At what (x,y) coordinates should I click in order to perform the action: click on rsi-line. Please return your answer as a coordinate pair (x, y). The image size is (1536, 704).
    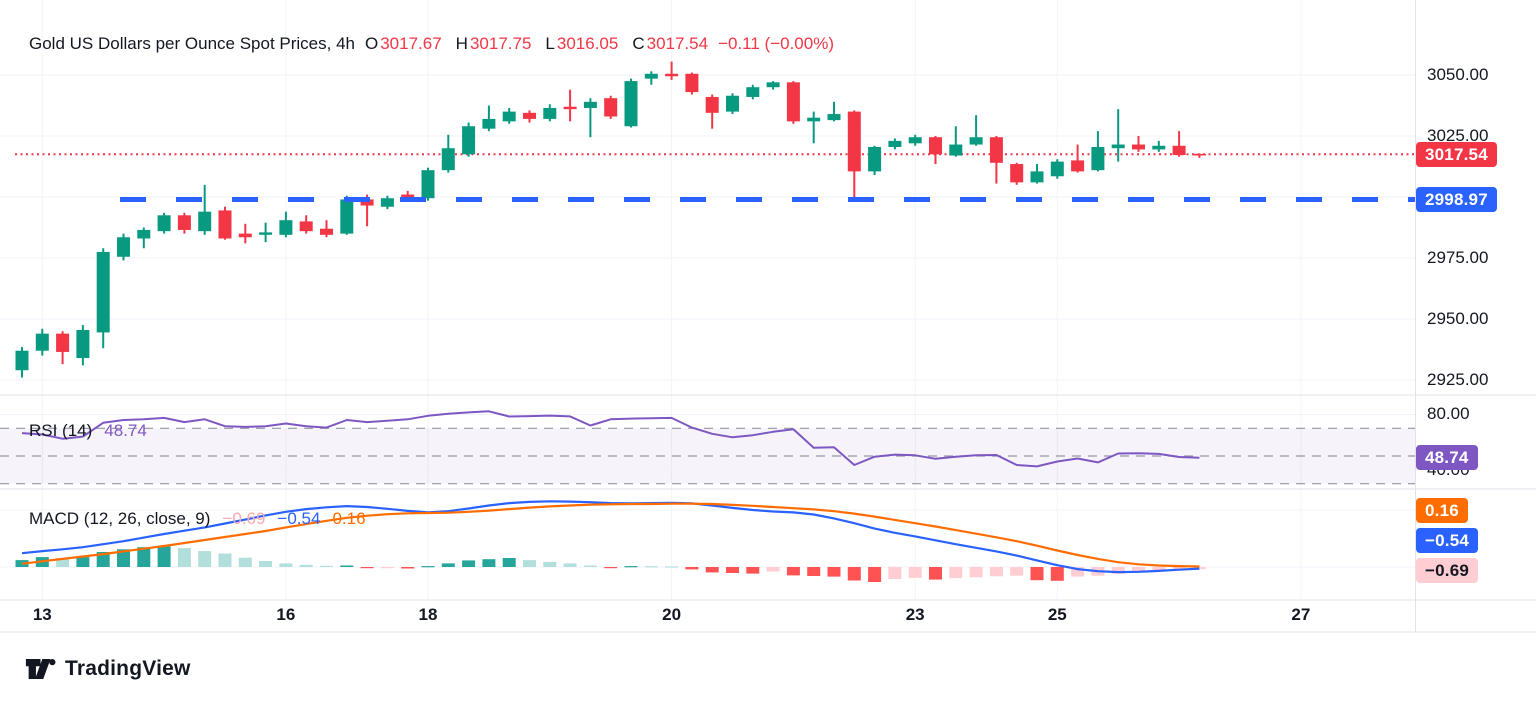
    Looking at the image, I should click on (610, 439).